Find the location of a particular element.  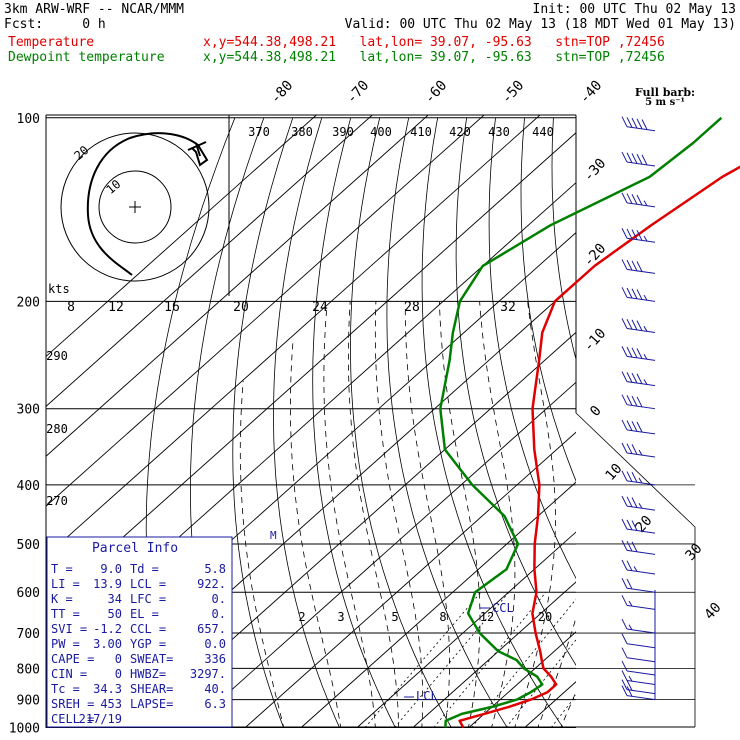

pressure-tick-label: 200 is located at coordinates (28, 302).